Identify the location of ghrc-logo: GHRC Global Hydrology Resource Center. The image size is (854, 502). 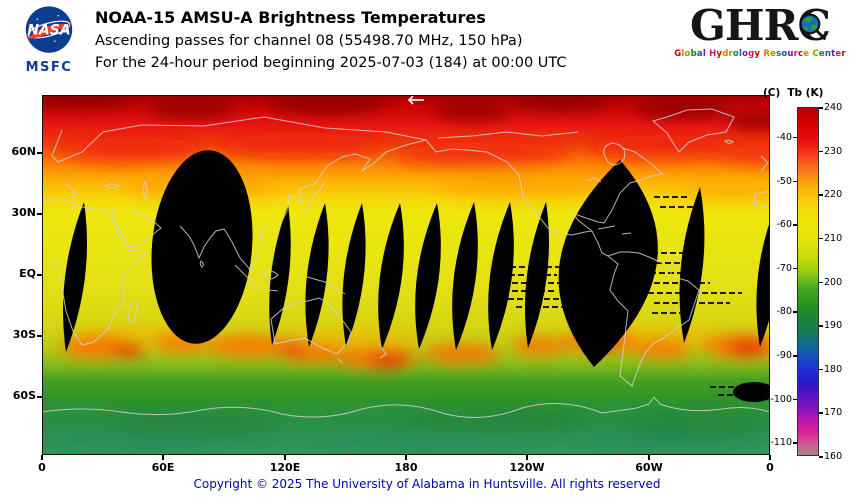
(760, 32).